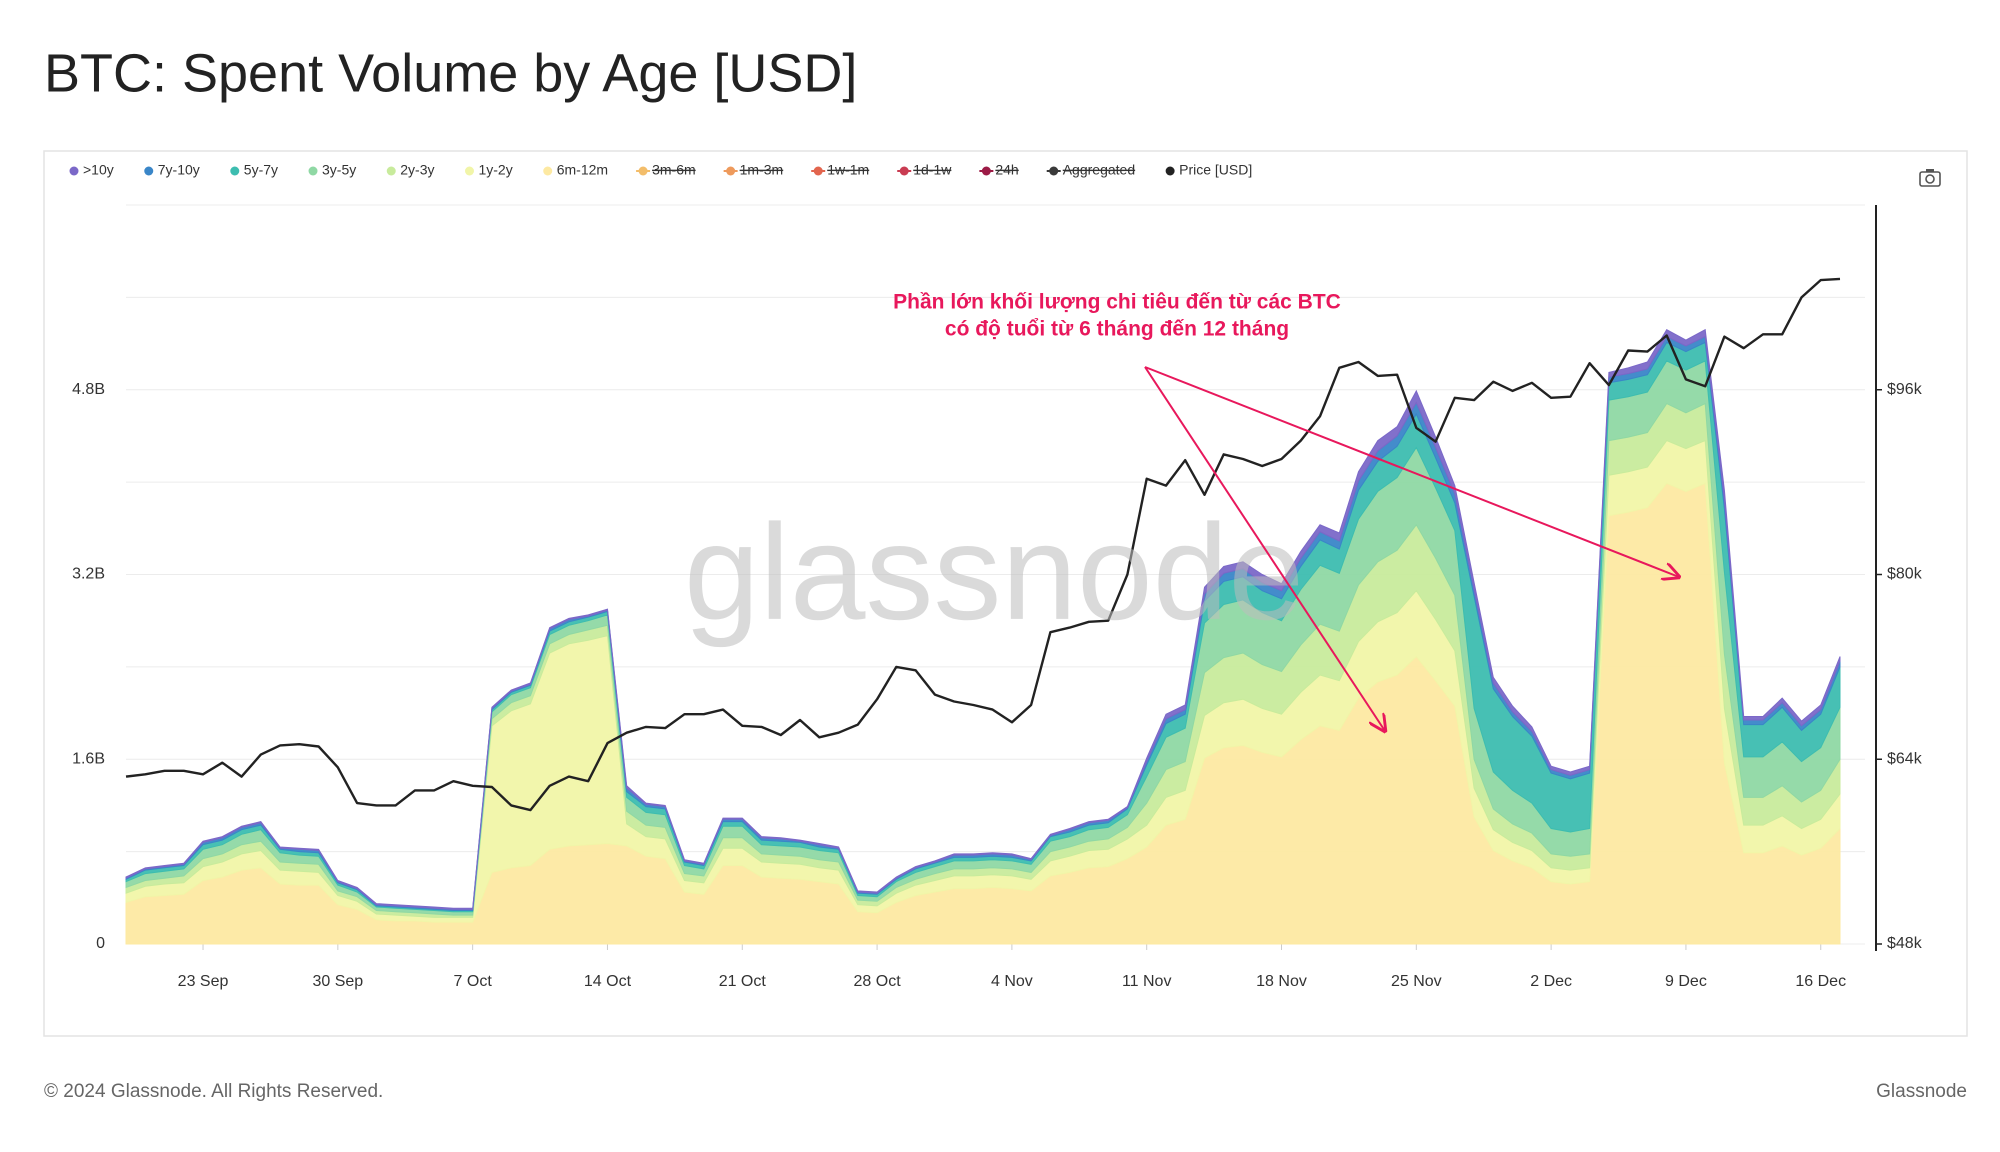  What do you see at coordinates (1930, 170) in the screenshot?
I see `camera-top` at bounding box center [1930, 170].